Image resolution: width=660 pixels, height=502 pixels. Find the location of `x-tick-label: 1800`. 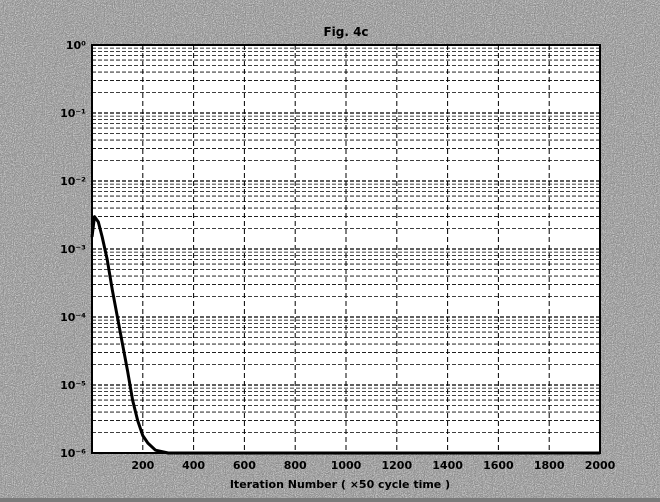

x-tick-label: 1800 is located at coordinates (549, 465).